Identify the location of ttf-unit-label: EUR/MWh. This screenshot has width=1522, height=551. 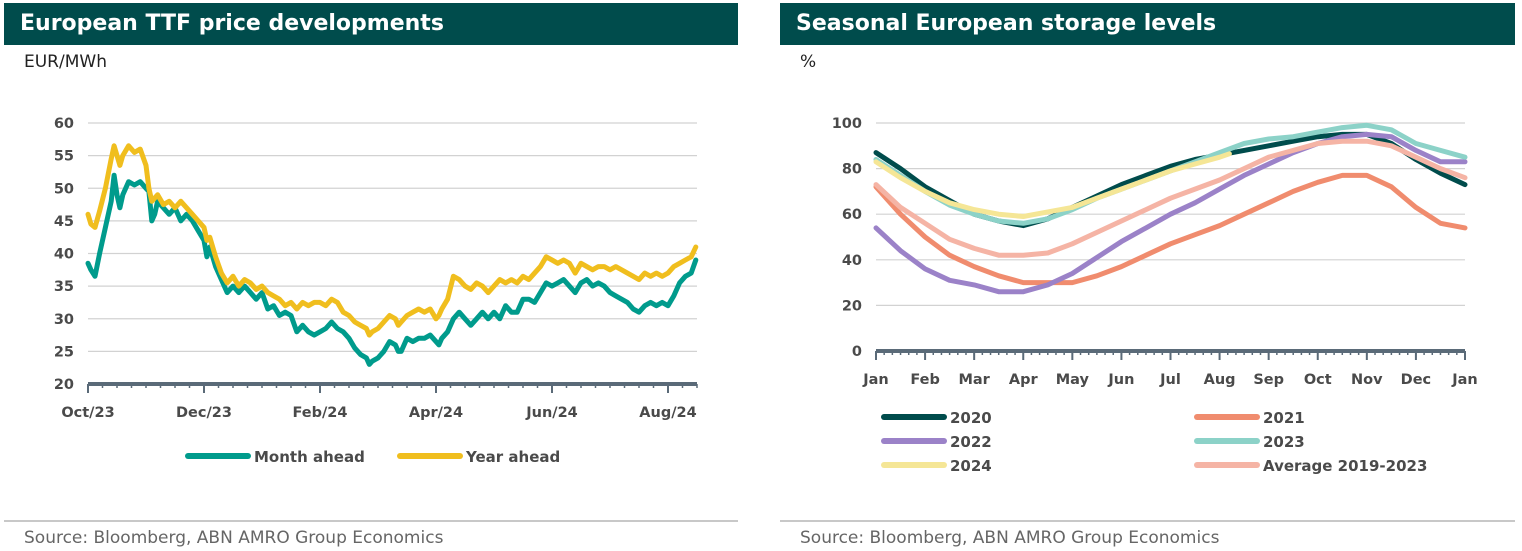
(65, 62).